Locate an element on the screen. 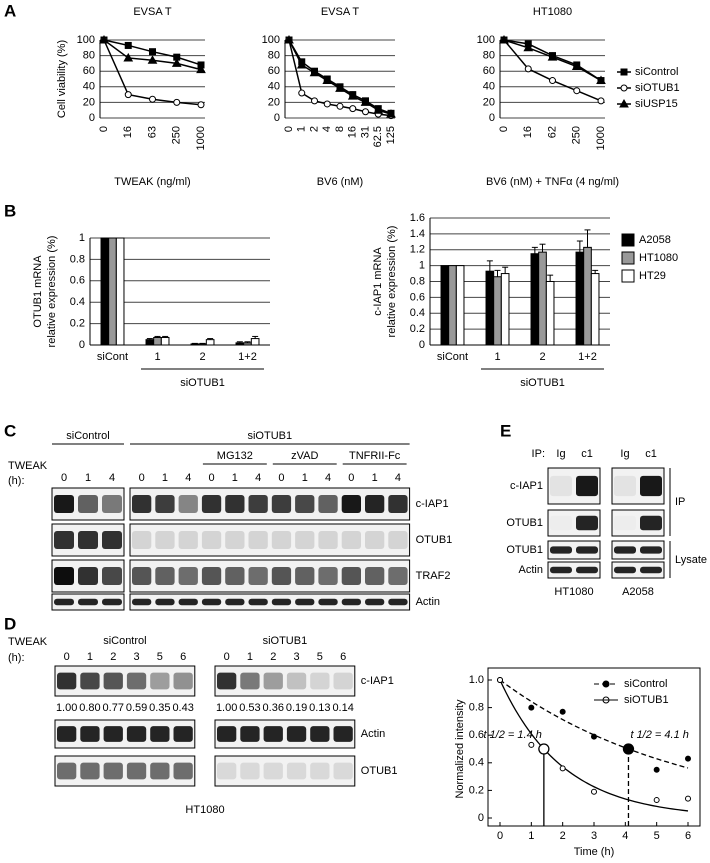  half-life-point is located at coordinates (544, 749).